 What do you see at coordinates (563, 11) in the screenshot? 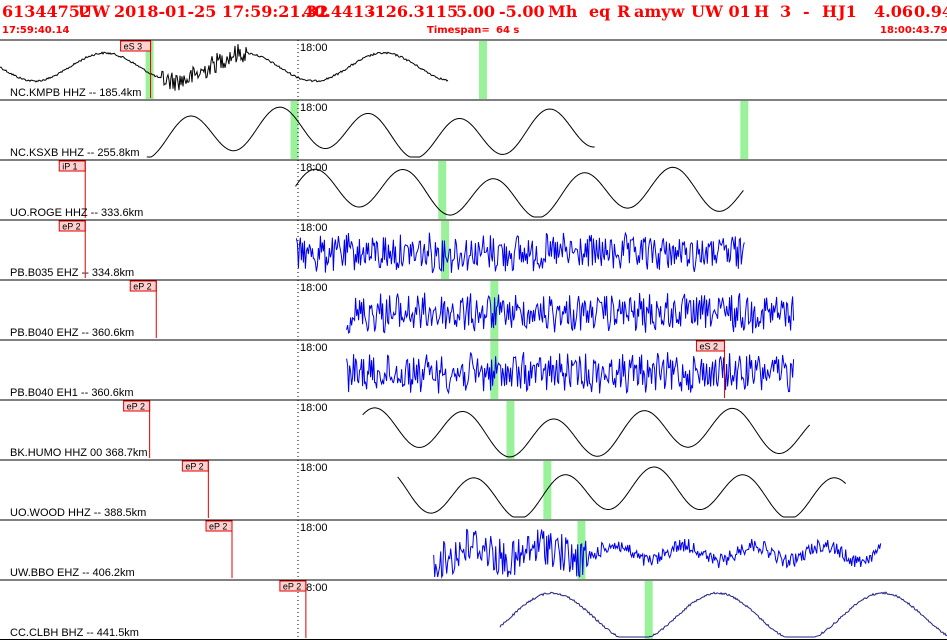
I see `event-mag-type: Mh` at bounding box center [563, 11].